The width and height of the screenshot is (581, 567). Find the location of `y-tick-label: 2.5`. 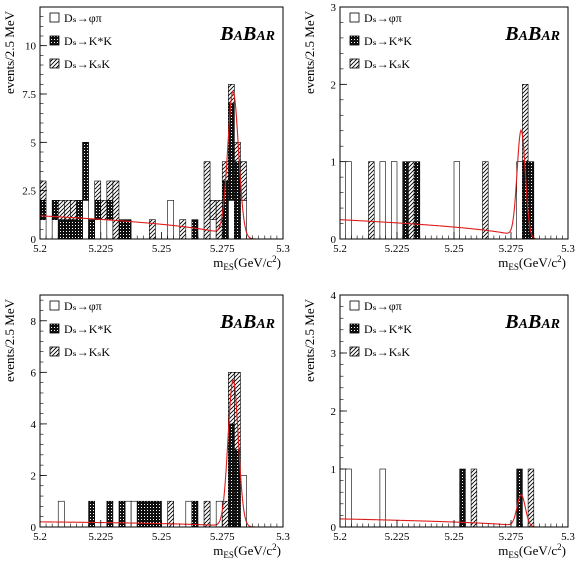

y-tick-label: 2.5 is located at coordinates (29, 192).